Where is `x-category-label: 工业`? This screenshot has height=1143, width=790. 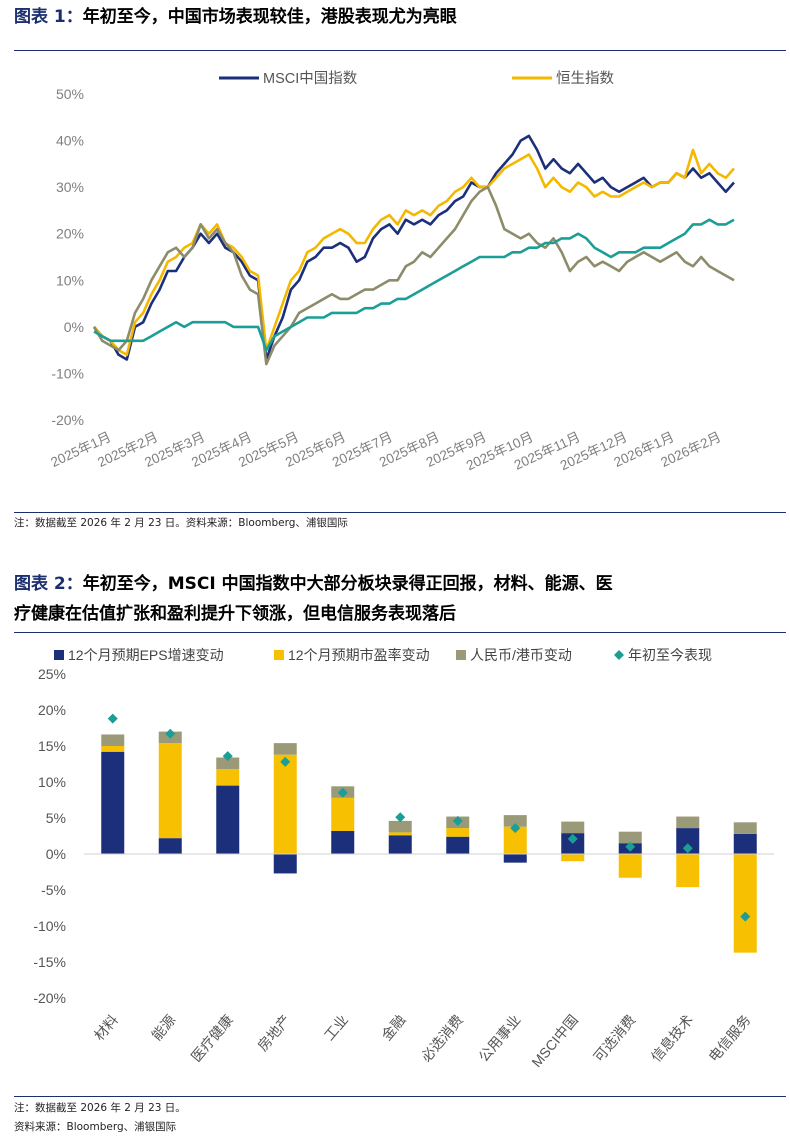
x-category-label: 工业 is located at coordinates (336, 1028).